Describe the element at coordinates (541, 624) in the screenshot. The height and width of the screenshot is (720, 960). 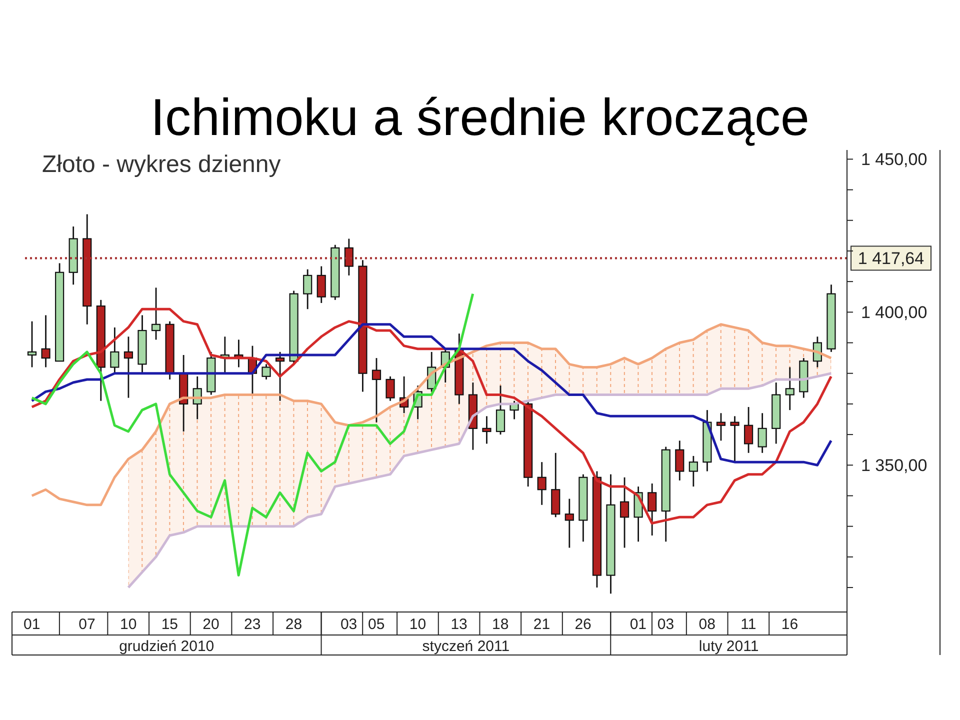
I see `x-tick-label: 21` at that location.